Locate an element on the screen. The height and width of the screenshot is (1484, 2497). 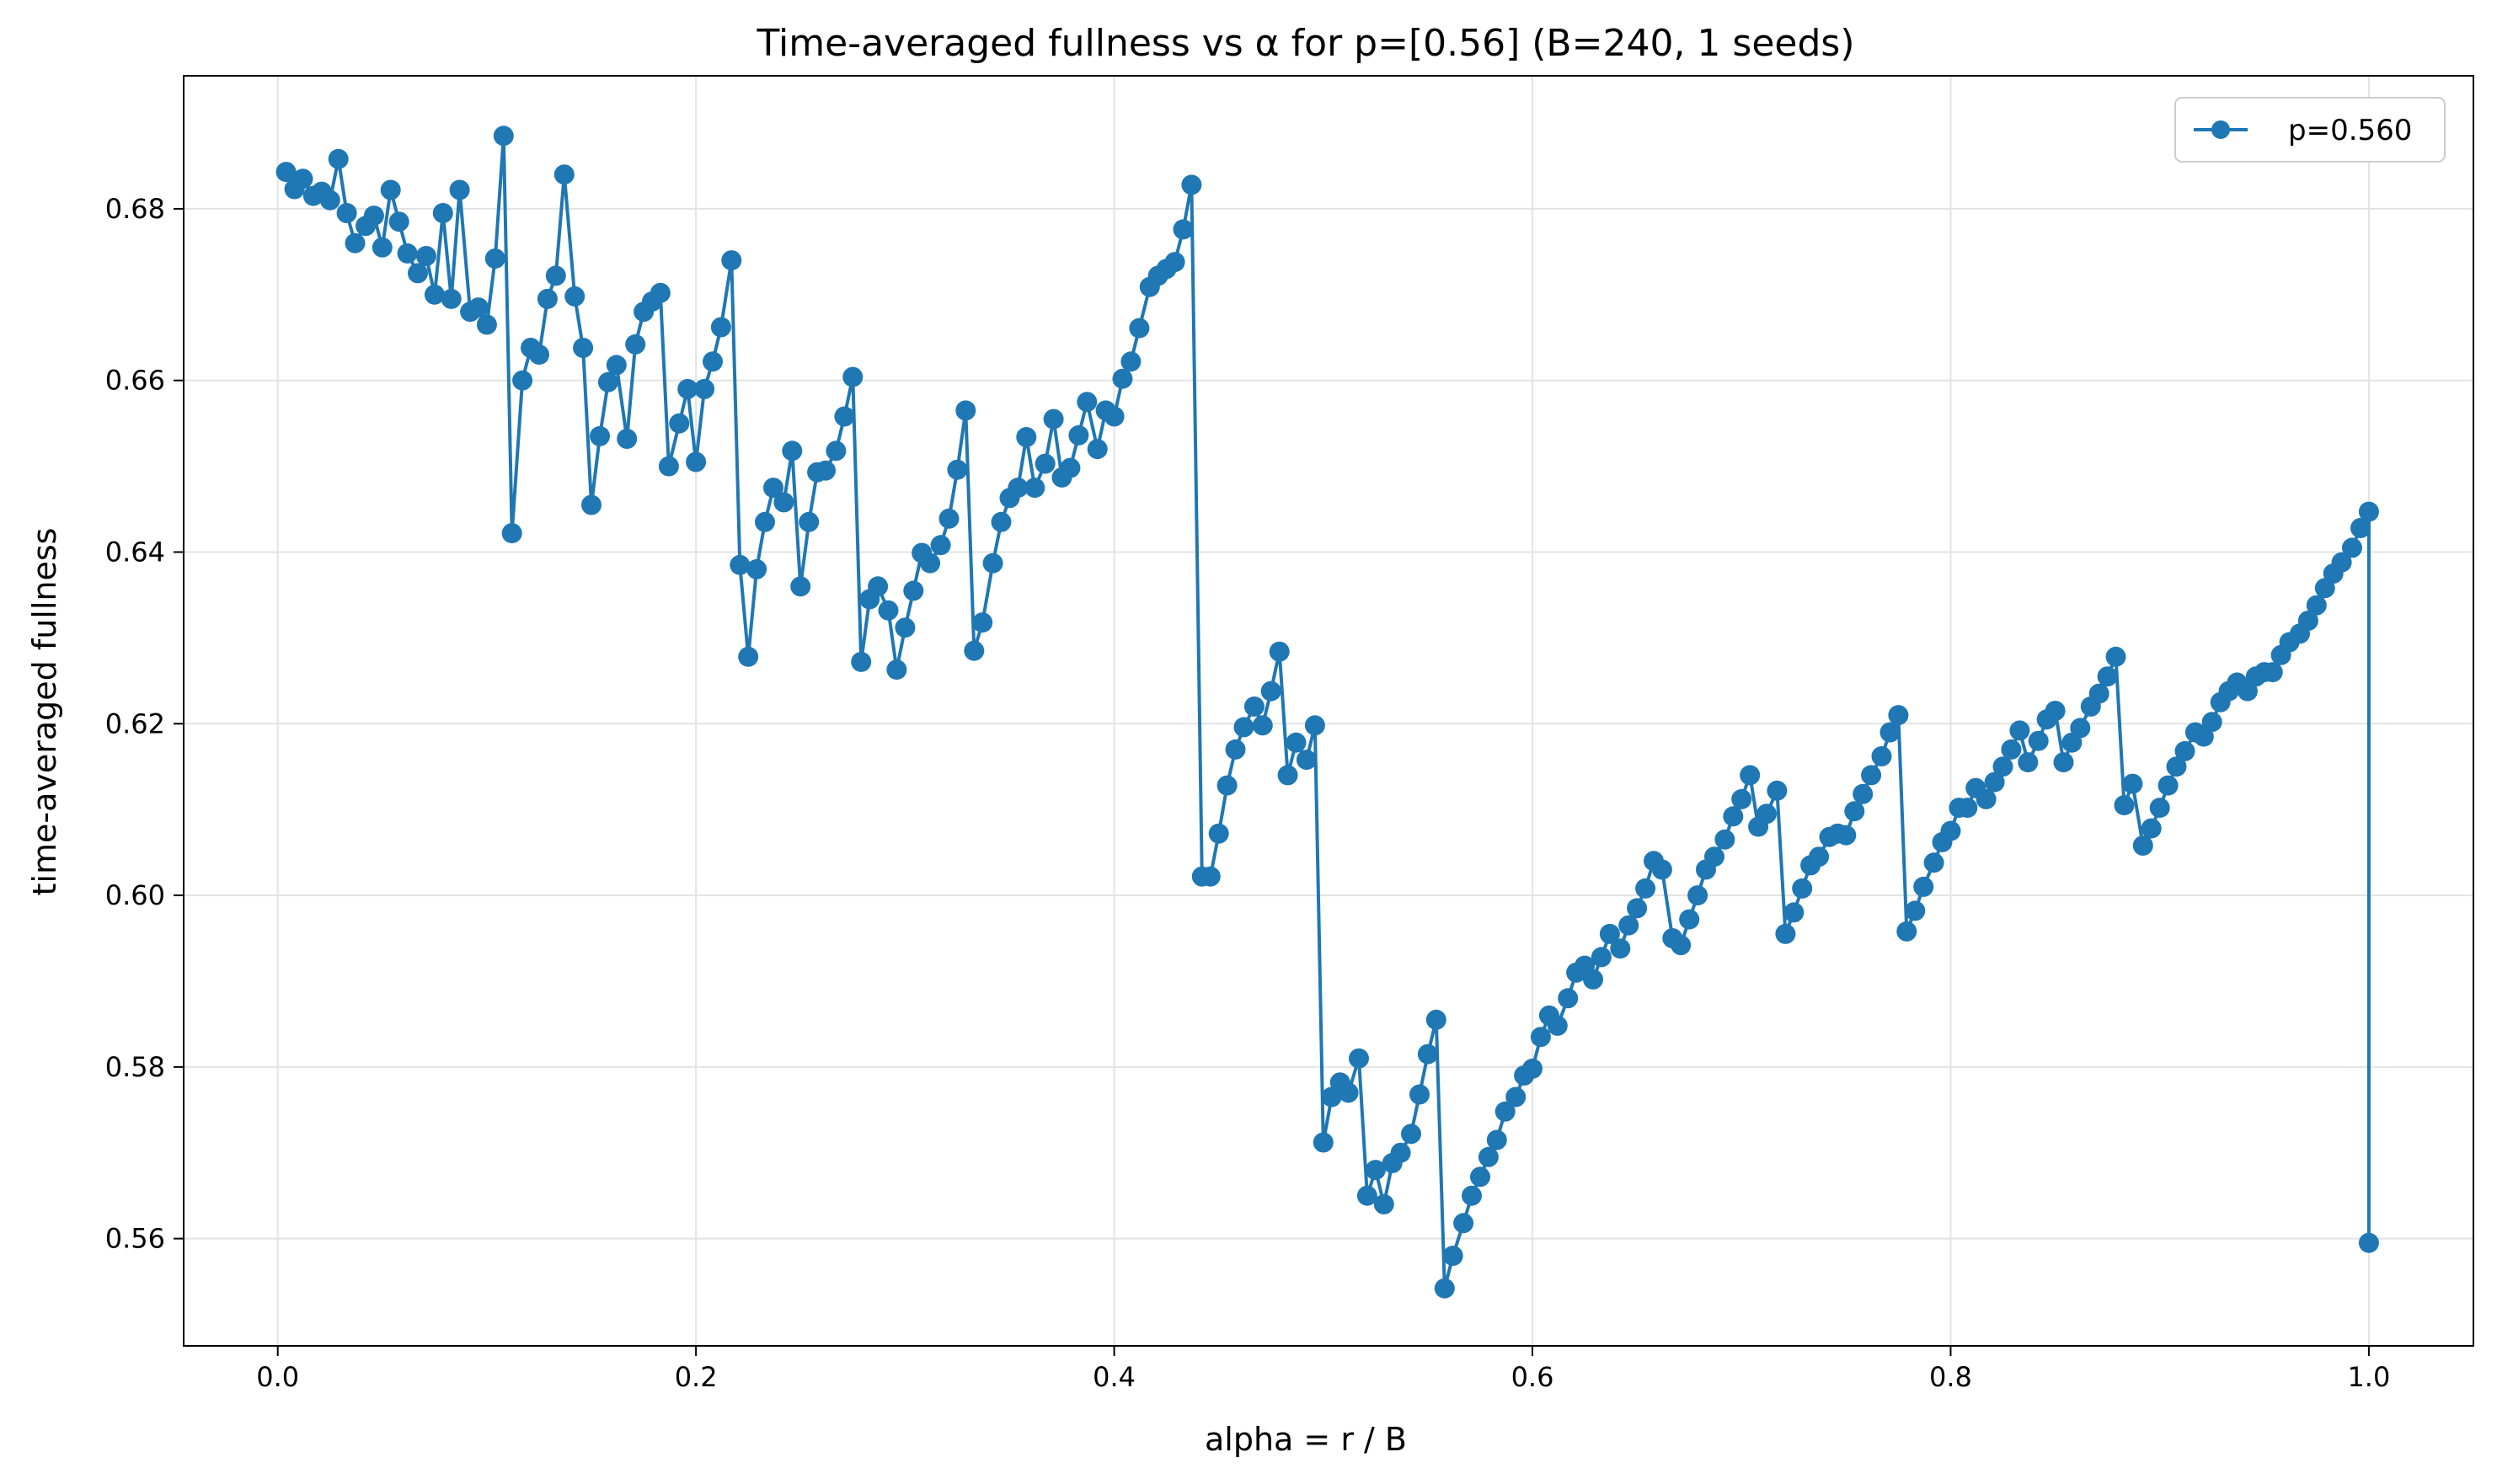
legend-box is located at coordinates (2310, 130).